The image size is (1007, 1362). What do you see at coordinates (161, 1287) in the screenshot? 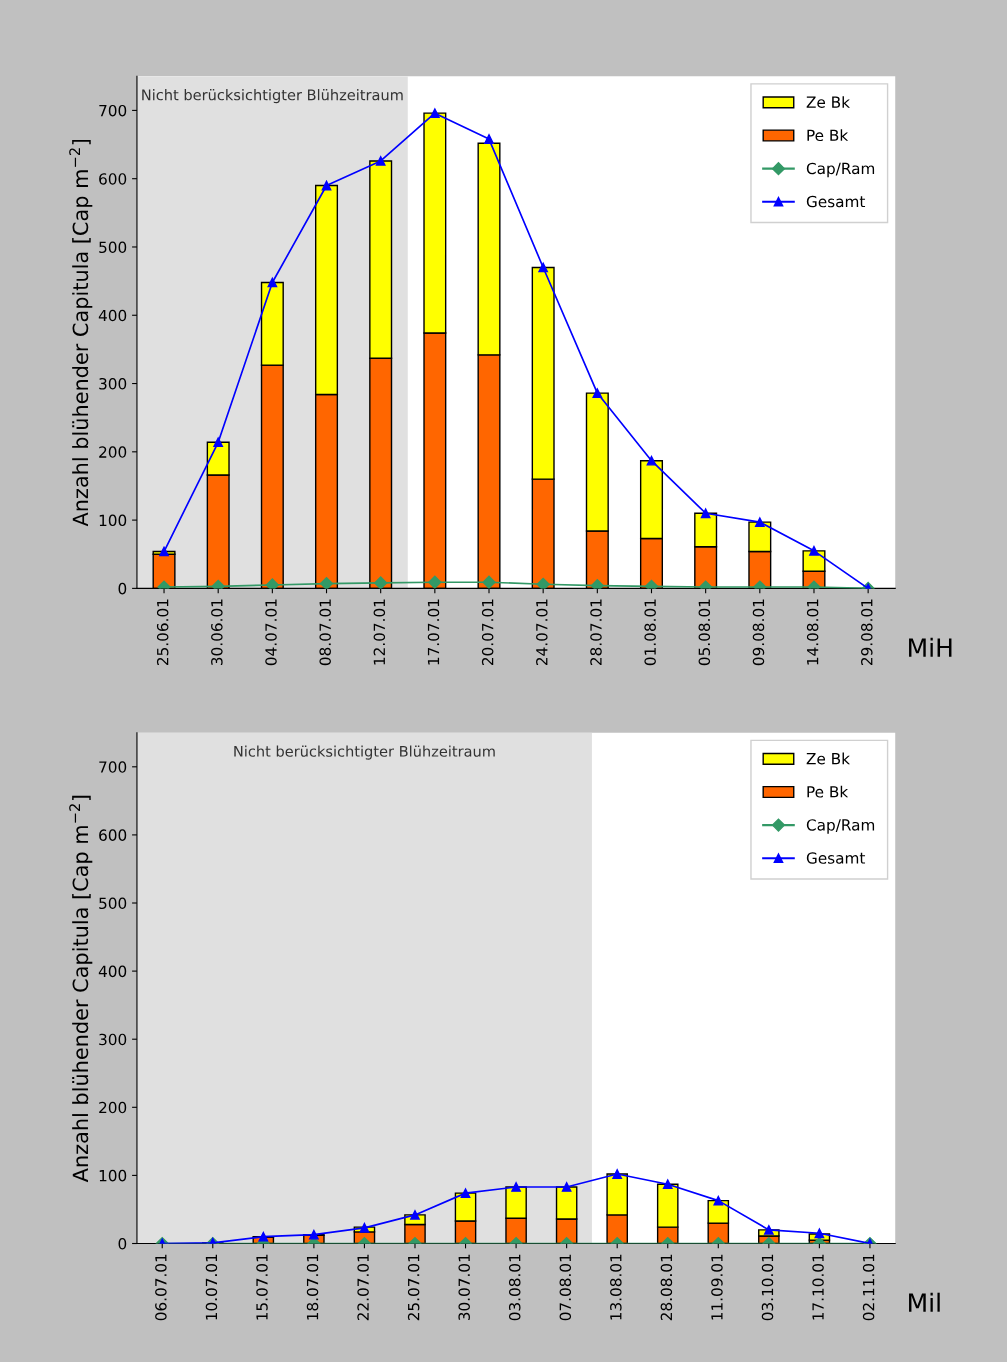
I see `x-tick-label: 06.07.01` at bounding box center [161, 1287].